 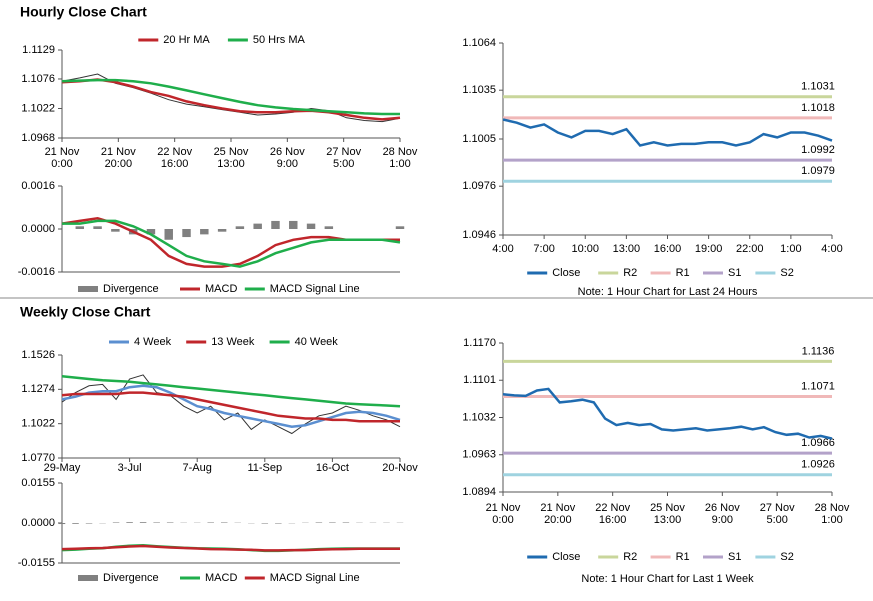 I want to click on x-tick-label: 16-Oct, so click(x=332, y=468).